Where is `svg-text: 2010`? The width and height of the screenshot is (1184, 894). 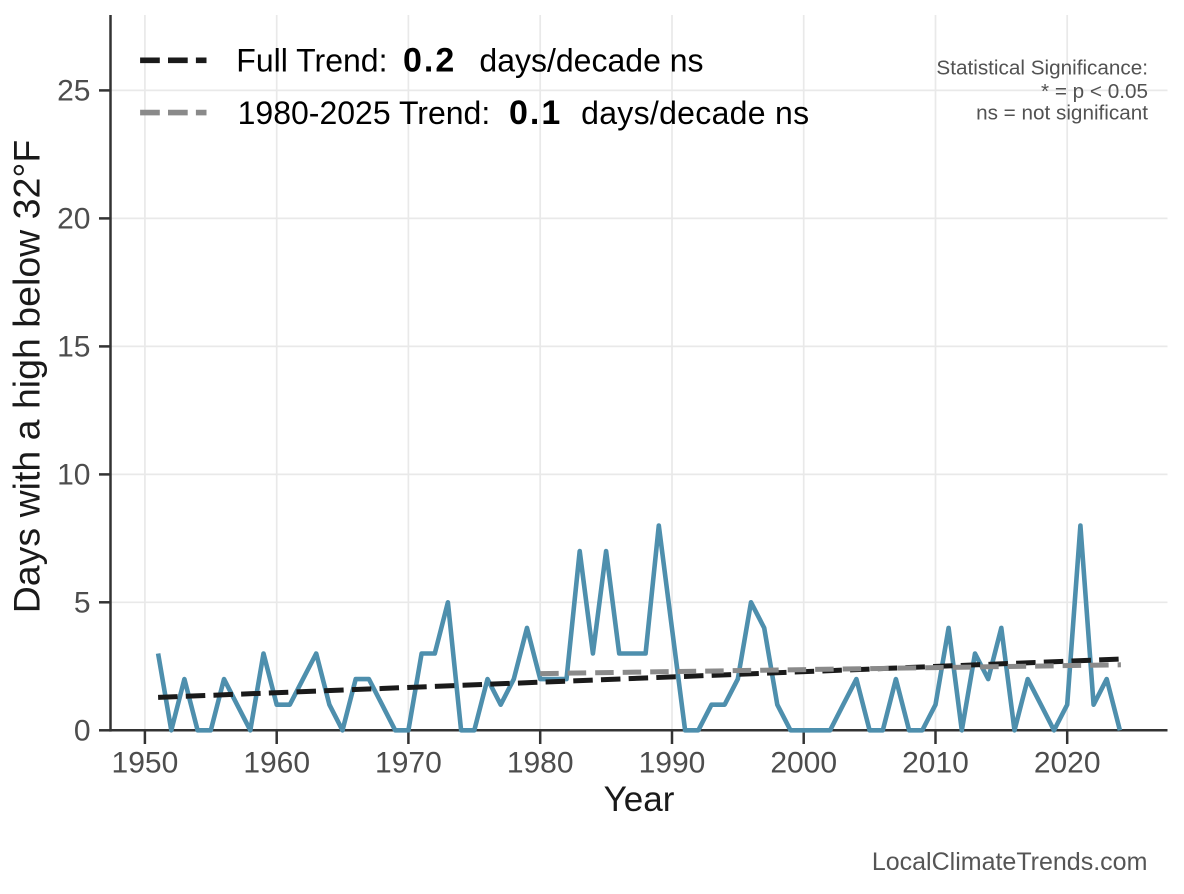
svg-text: 2010 is located at coordinates (935, 763).